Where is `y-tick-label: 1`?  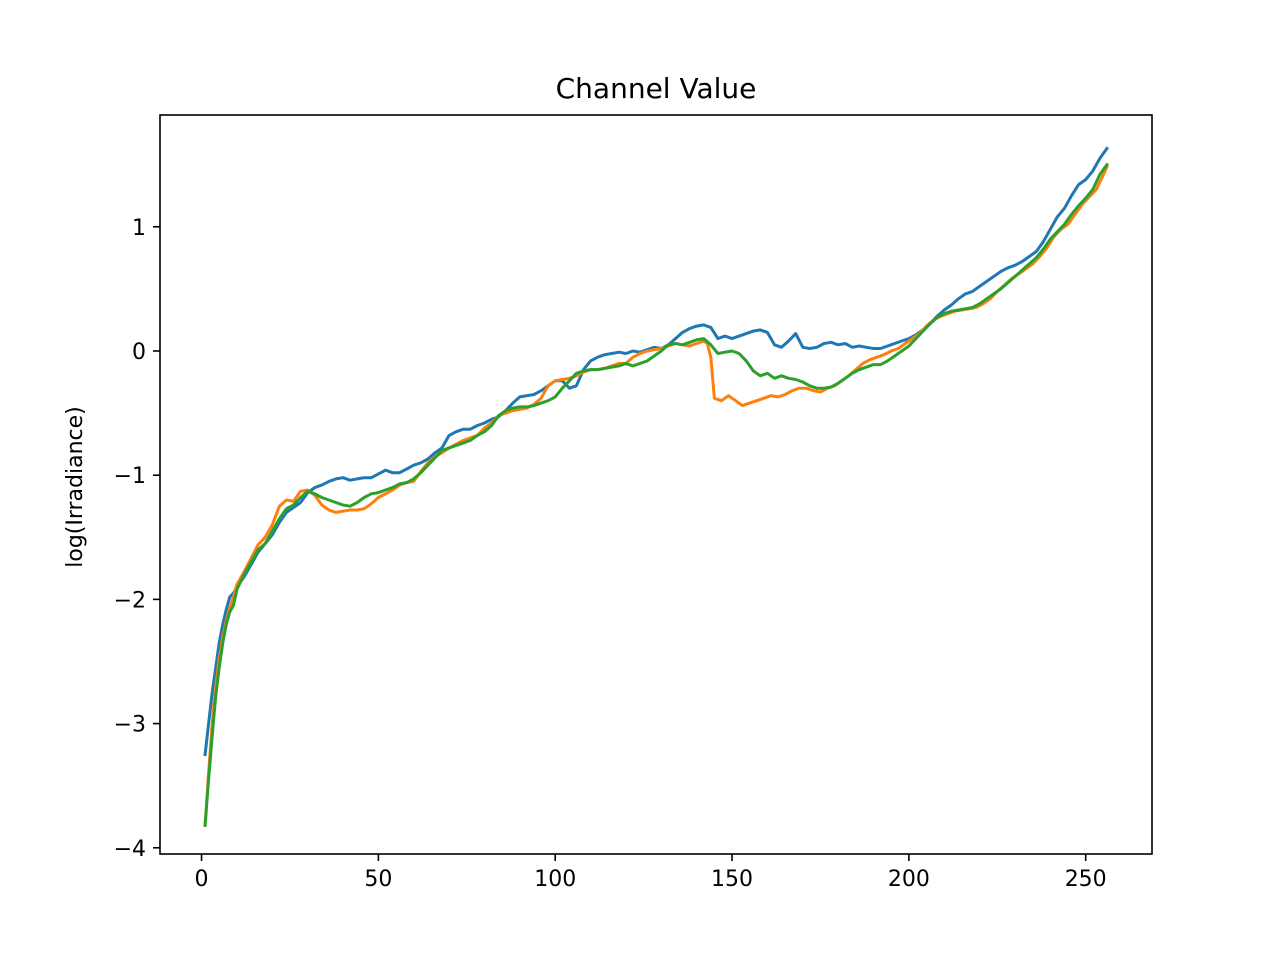 y-tick-label: 1 is located at coordinates (139, 228).